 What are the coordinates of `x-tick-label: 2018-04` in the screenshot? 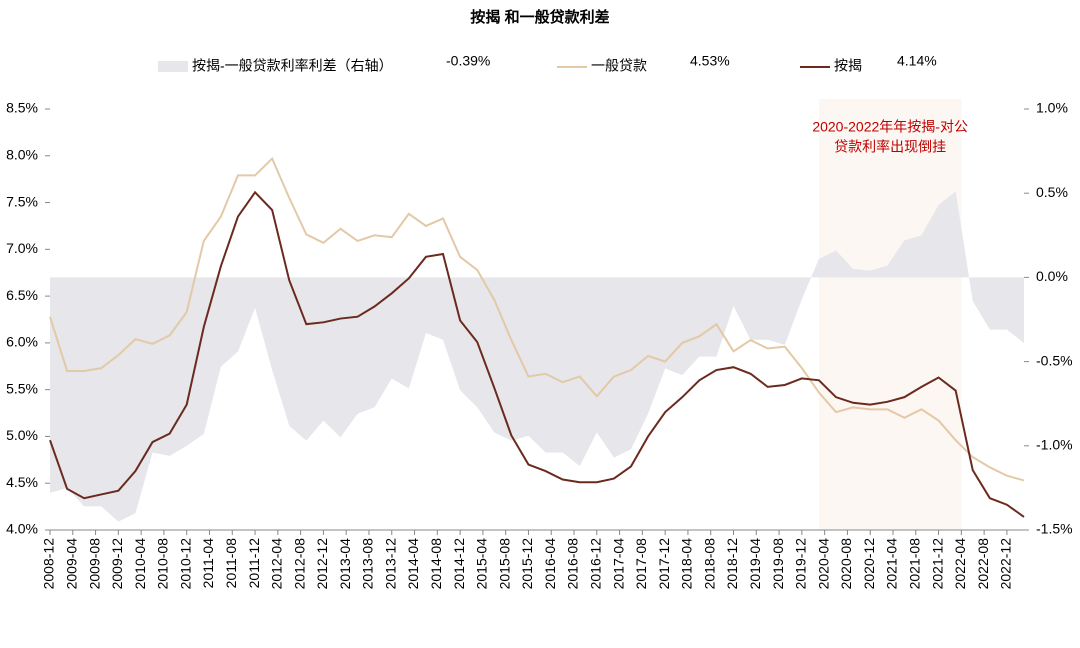 It's located at (687, 564).